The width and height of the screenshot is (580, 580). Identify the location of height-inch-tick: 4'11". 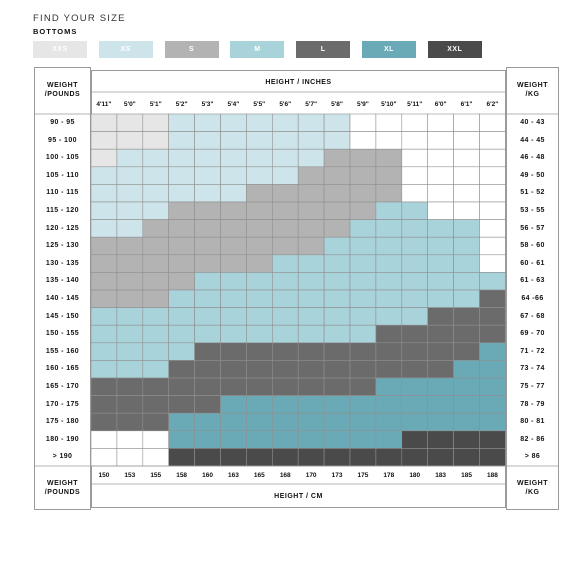
(104, 104).